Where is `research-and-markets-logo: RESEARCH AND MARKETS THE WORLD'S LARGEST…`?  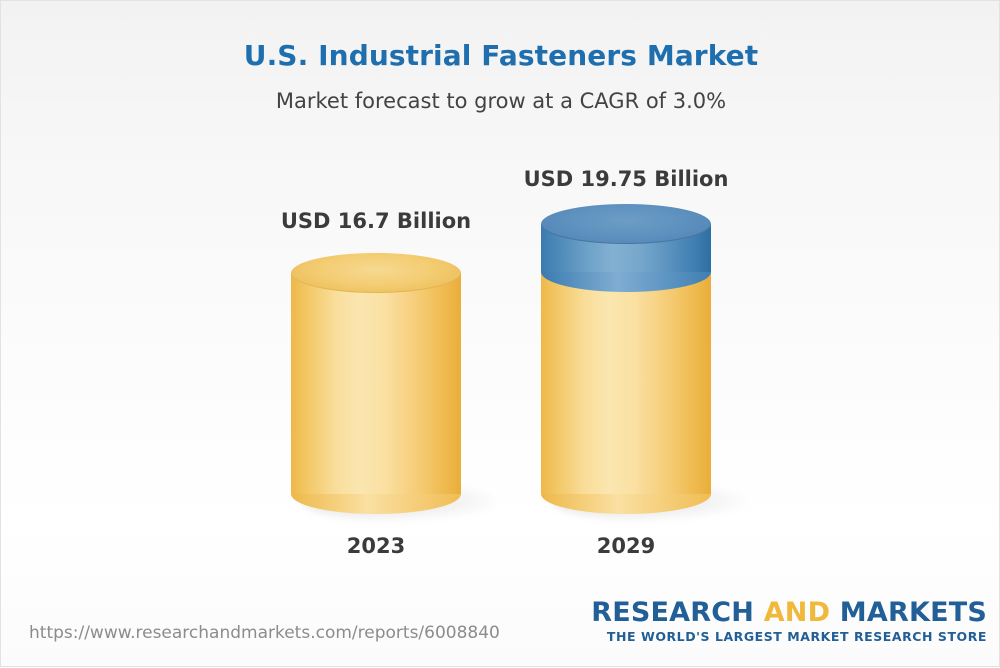
research-and-markets-logo: RESEARCH AND MARKETS THE WORLD'S LARGEST… is located at coordinates (789, 621).